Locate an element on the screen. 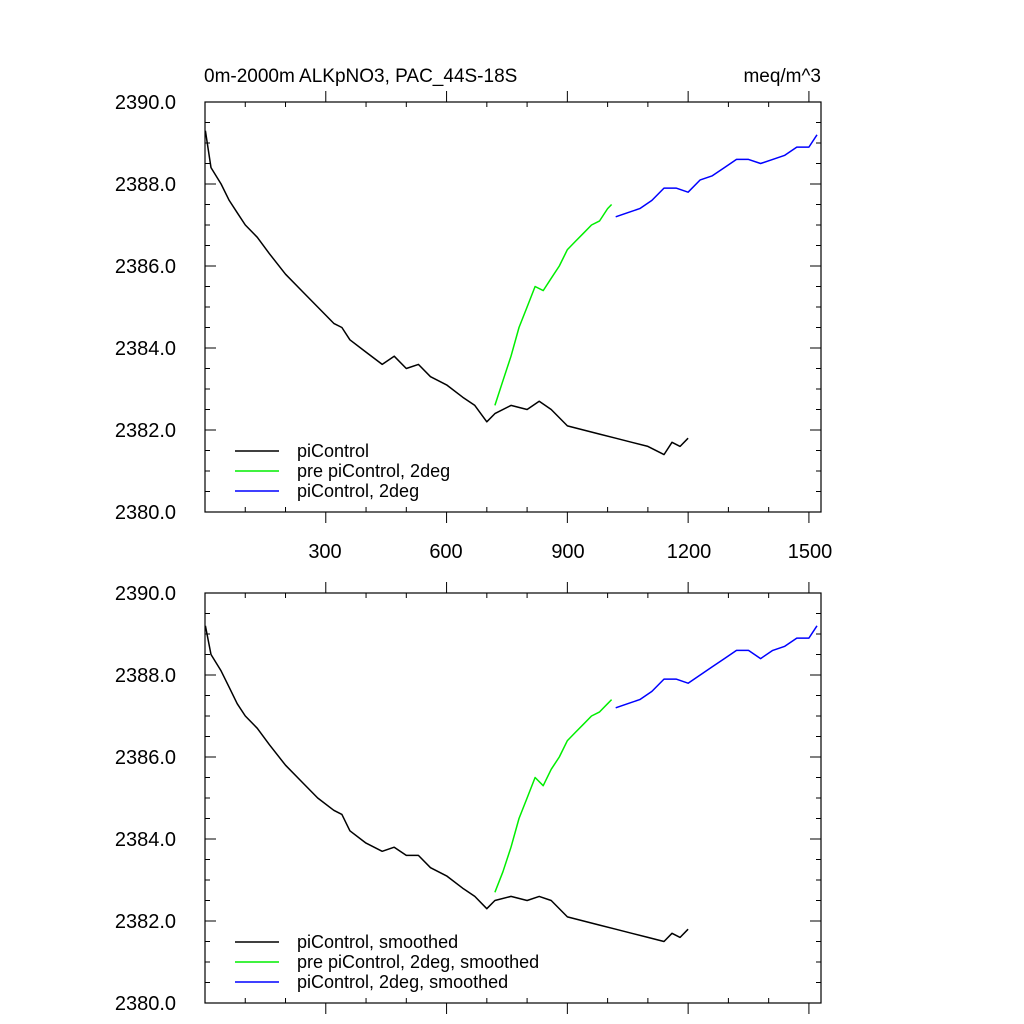 The height and width of the screenshot is (1024, 1024). x-tick-label: 600 is located at coordinates (445, 552).